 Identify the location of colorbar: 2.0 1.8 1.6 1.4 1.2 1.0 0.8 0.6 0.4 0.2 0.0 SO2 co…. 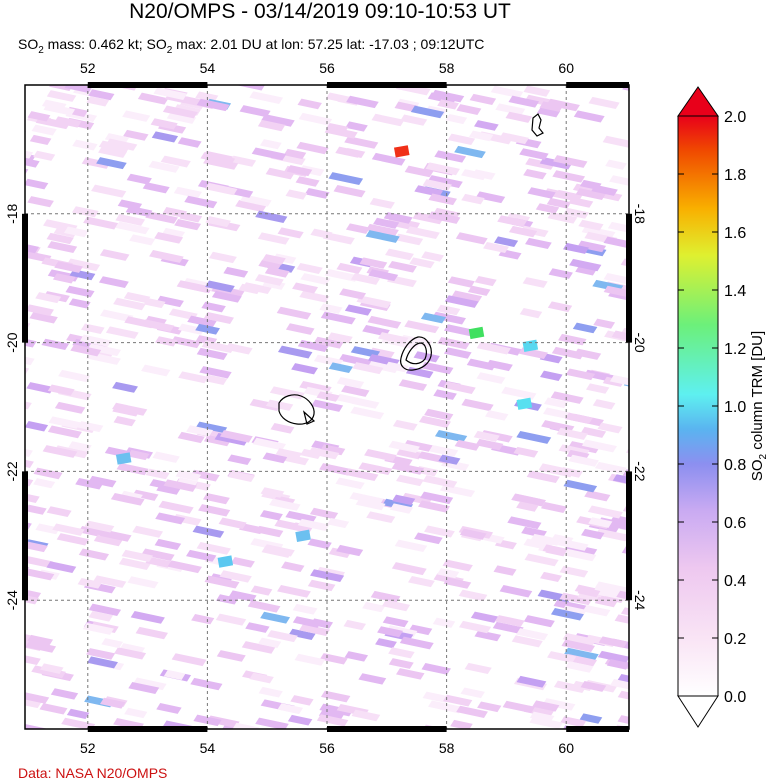
(723, 407).